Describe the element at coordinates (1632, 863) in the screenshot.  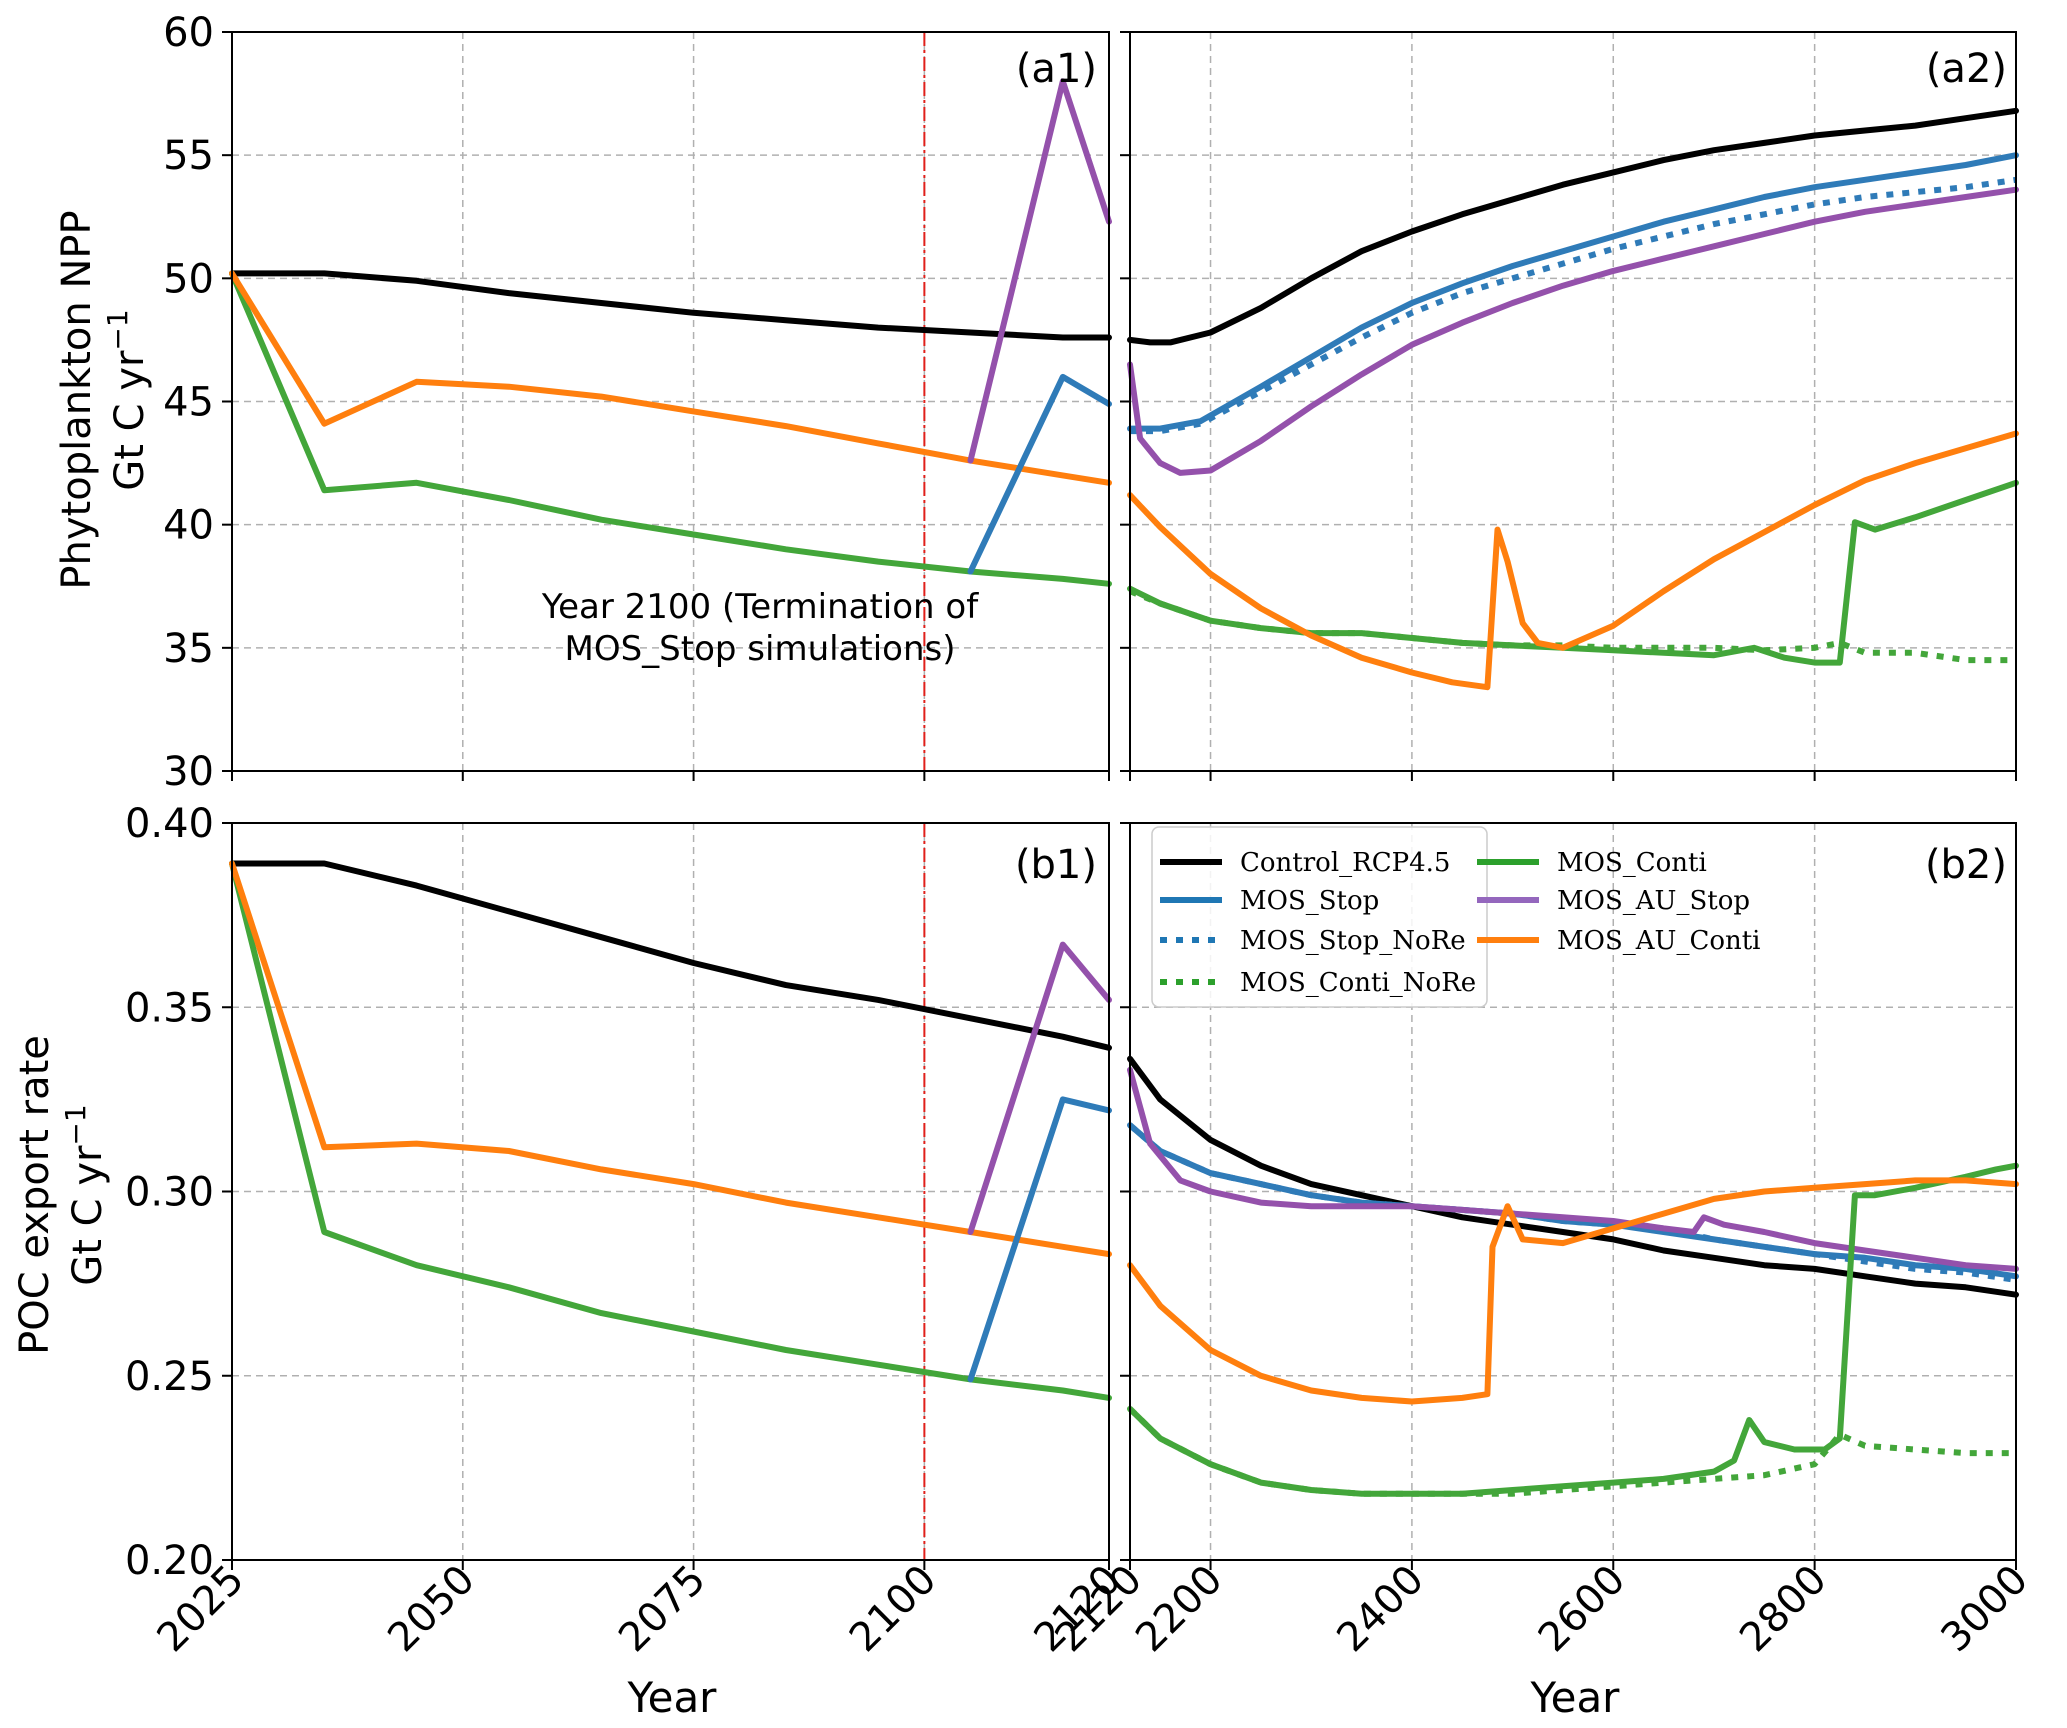
I see `legend-label-conti: MOS_Conti` at that location.